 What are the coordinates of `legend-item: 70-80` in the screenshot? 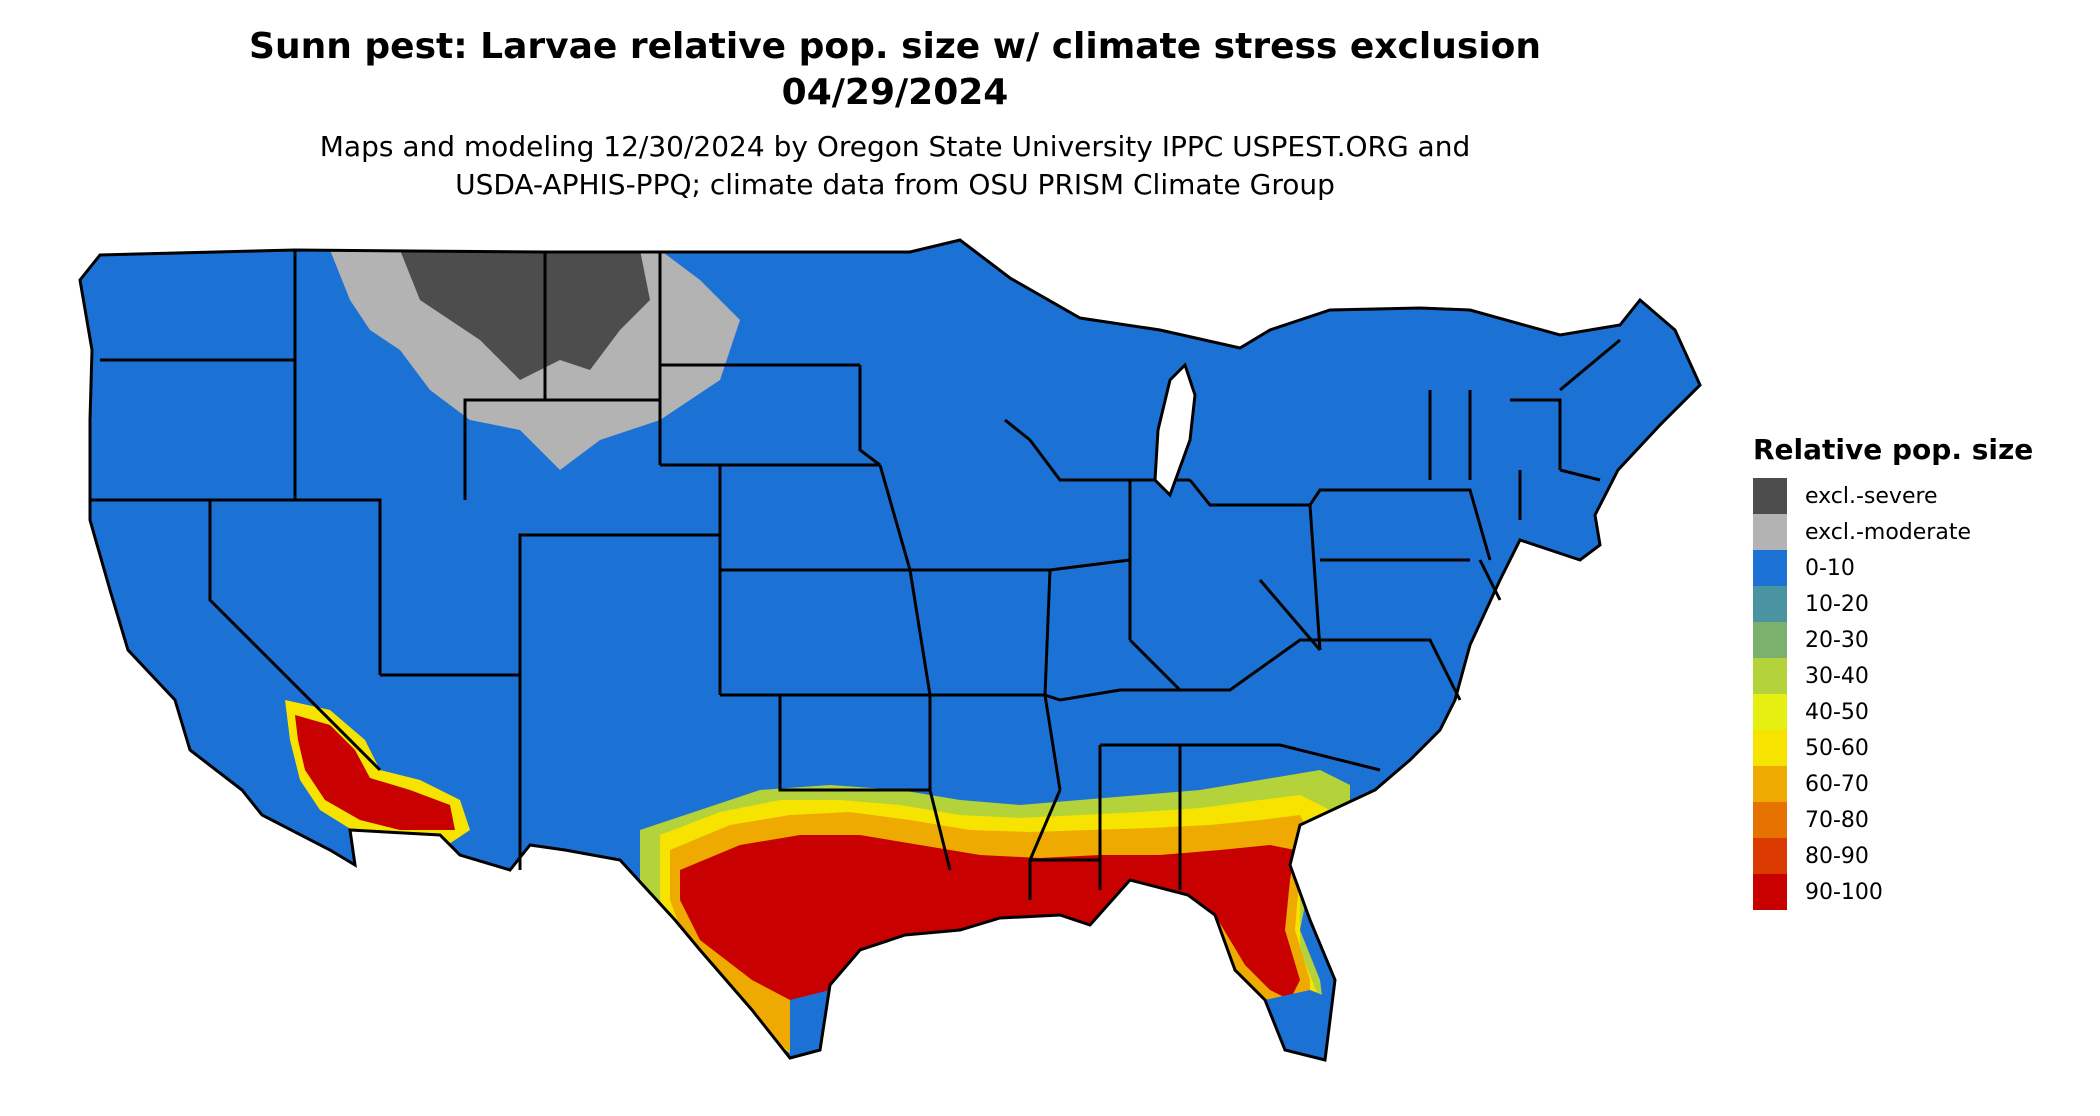 It's located at (1893, 820).